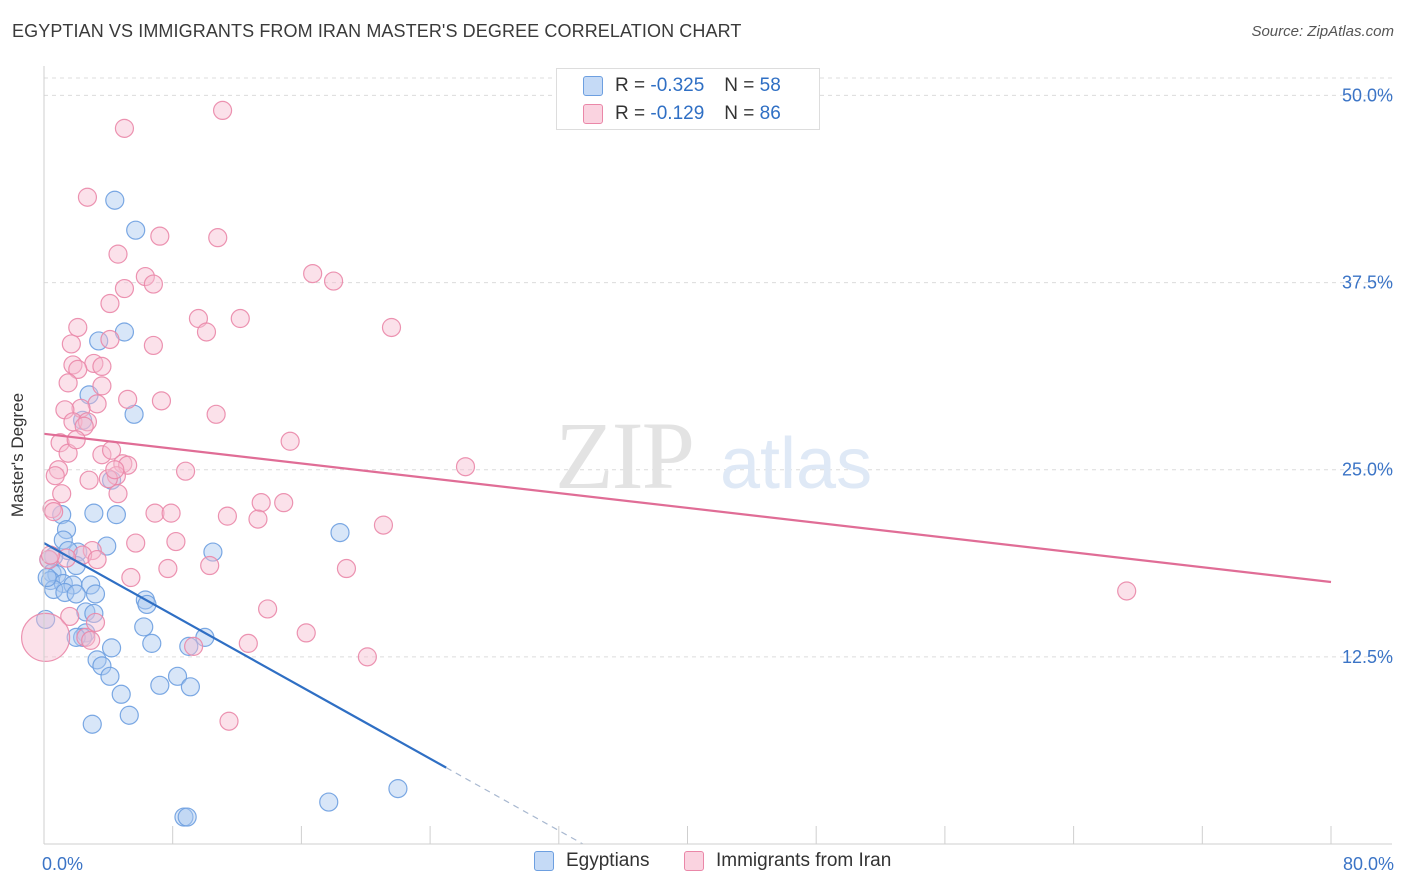 The height and width of the screenshot is (892, 1406). What do you see at coordinates (17, 455) in the screenshot?
I see `y-axis-label: Master's Degree` at bounding box center [17, 455].